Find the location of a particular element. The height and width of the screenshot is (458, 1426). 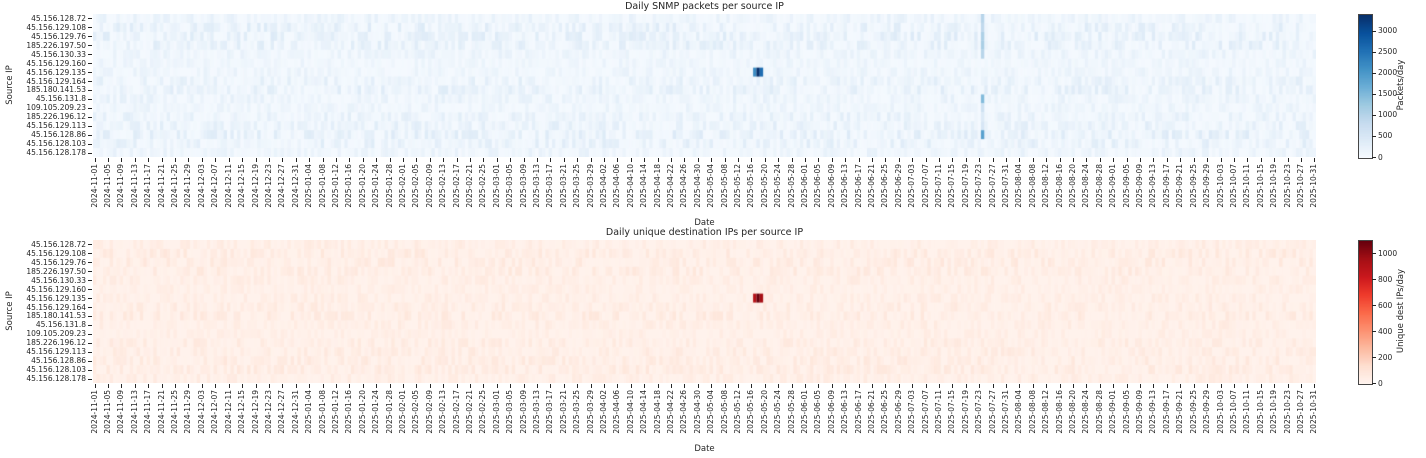

colorbar-tick-label: 2000 is located at coordinates (1388, 73).